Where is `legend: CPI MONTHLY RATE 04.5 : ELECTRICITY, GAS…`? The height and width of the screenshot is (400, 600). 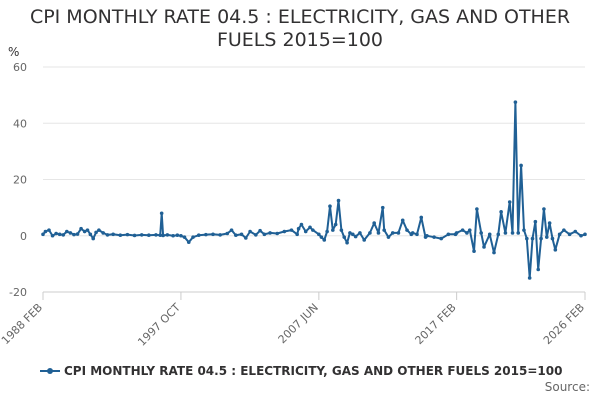 legend: CPI MONTHLY RATE 04.5 : ELECTRICITY, GAS… is located at coordinates (301, 371).